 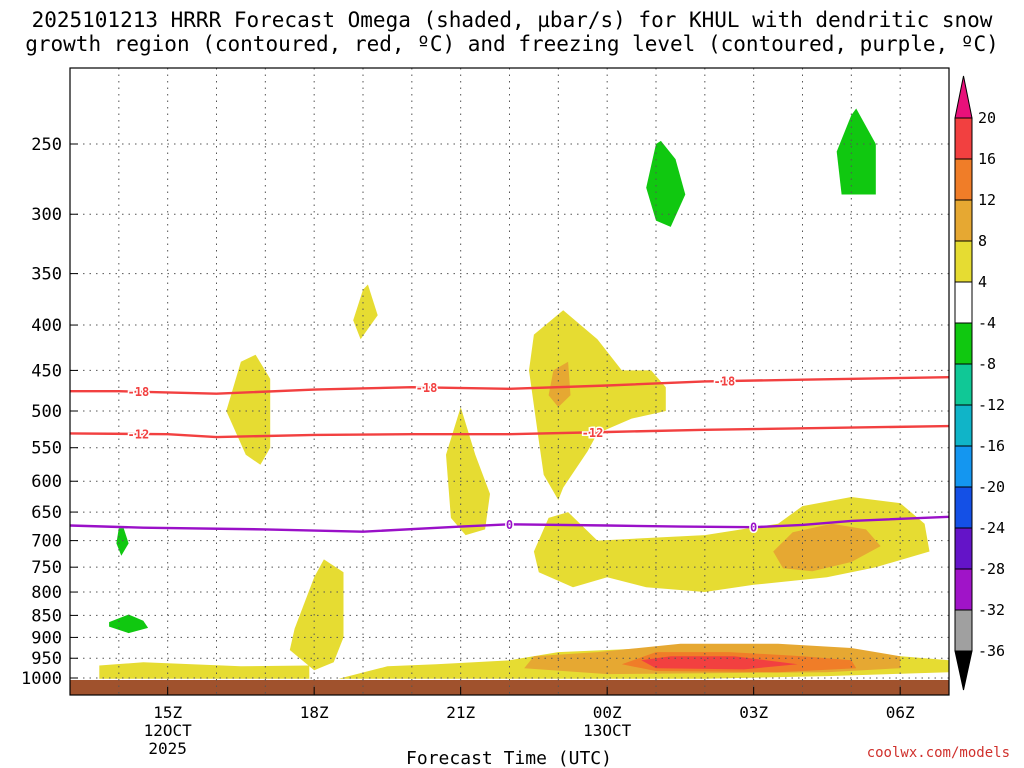 What do you see at coordinates (46, 659) in the screenshot?
I see `y-tick-label-950: 950` at bounding box center [46, 659].